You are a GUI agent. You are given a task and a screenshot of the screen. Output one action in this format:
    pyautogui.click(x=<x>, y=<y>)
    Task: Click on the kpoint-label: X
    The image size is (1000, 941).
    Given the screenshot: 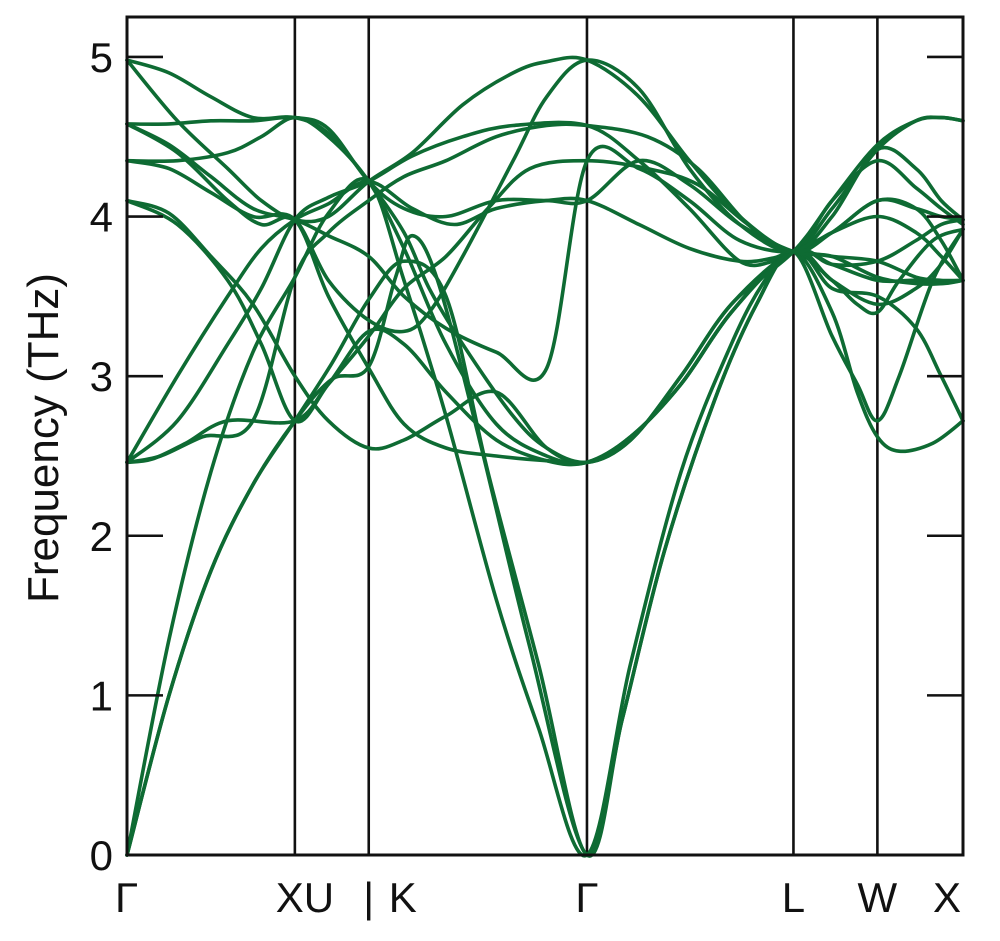 What is the action you would take?
    pyautogui.click(x=947, y=897)
    